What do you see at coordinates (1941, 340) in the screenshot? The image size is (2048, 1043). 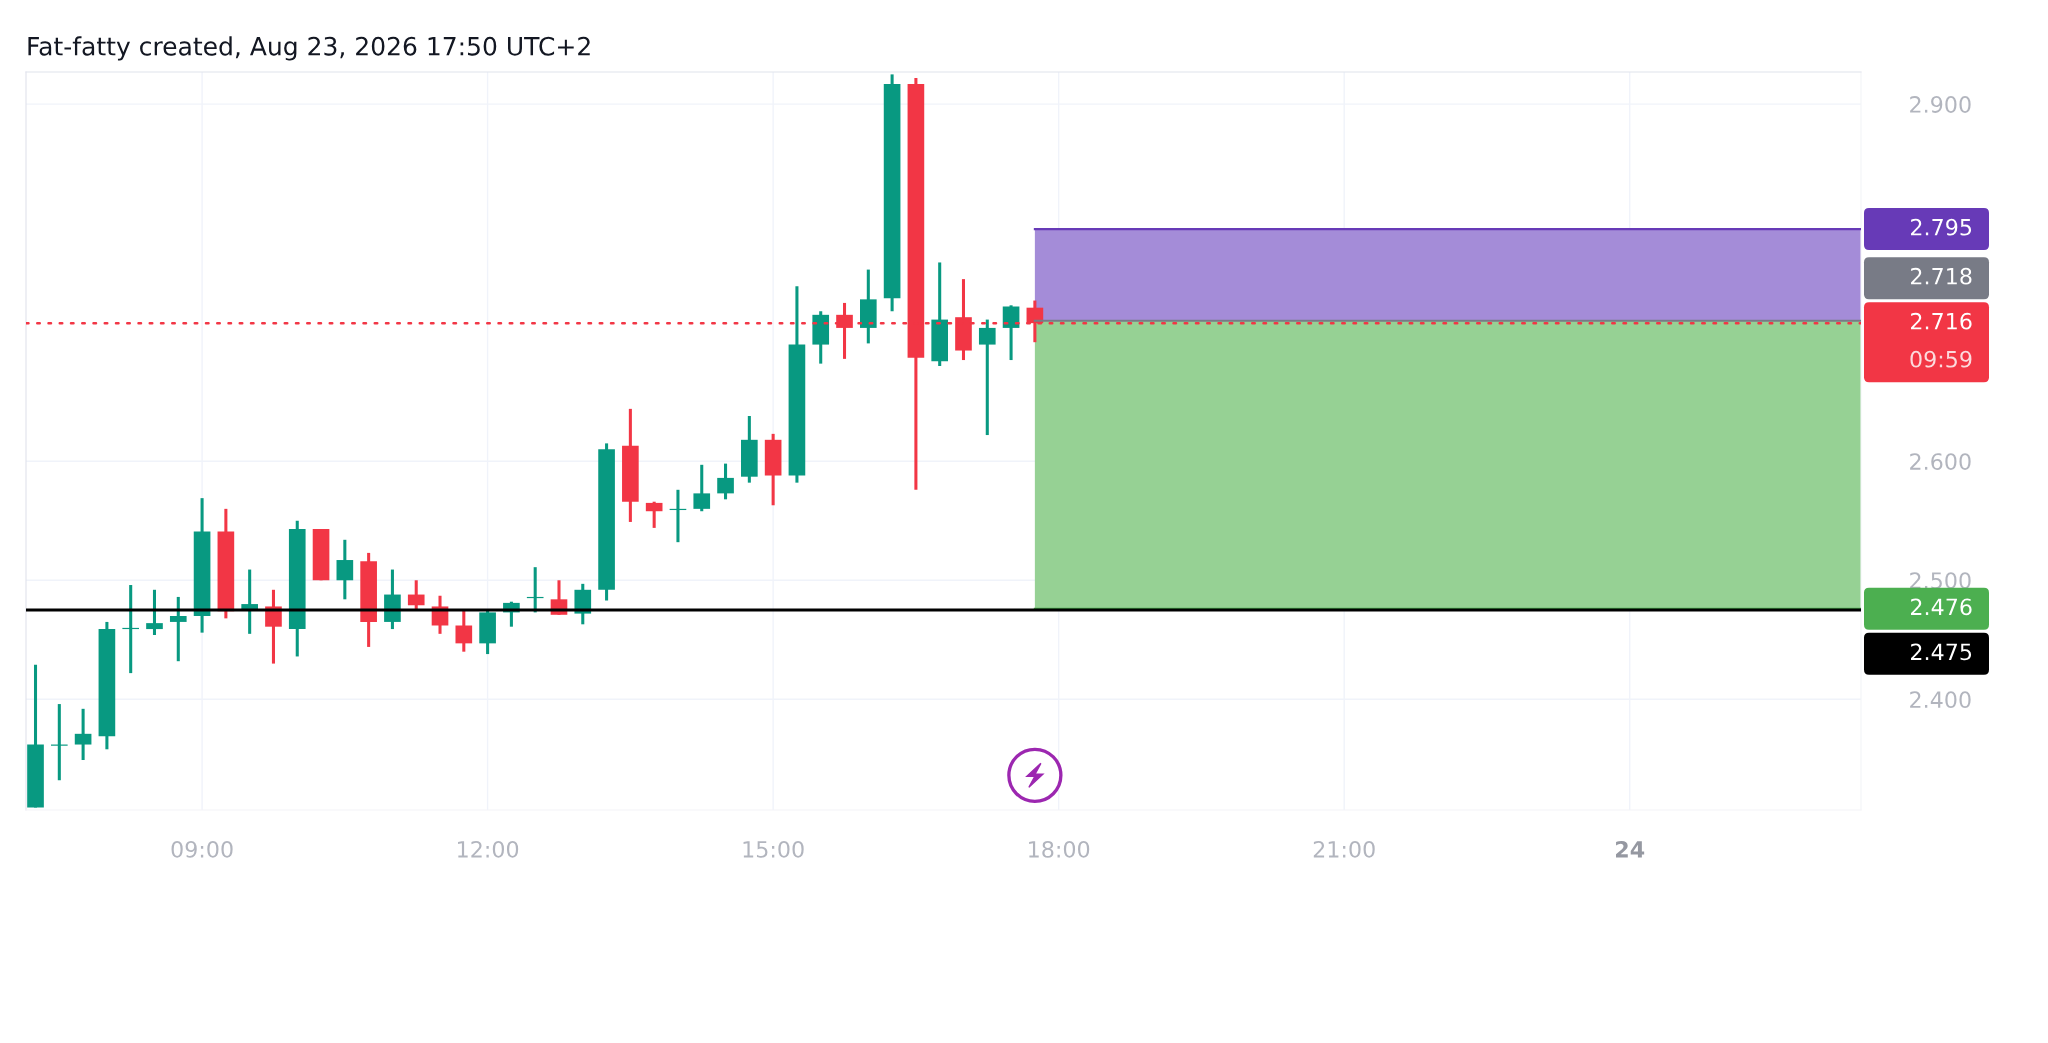 I see `ref-line-label: 2.716 09:59` at bounding box center [1941, 340].